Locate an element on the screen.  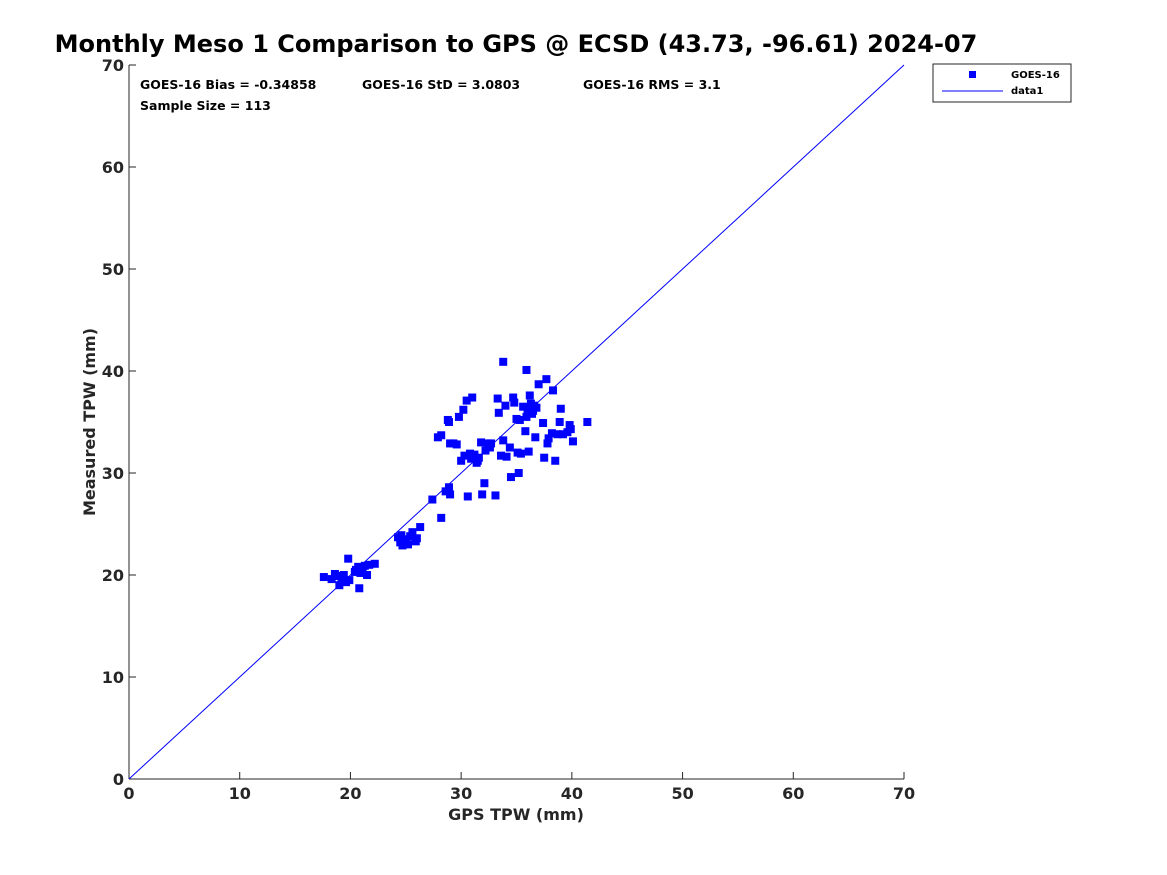
y-tick-label: 30 is located at coordinates (113, 473).